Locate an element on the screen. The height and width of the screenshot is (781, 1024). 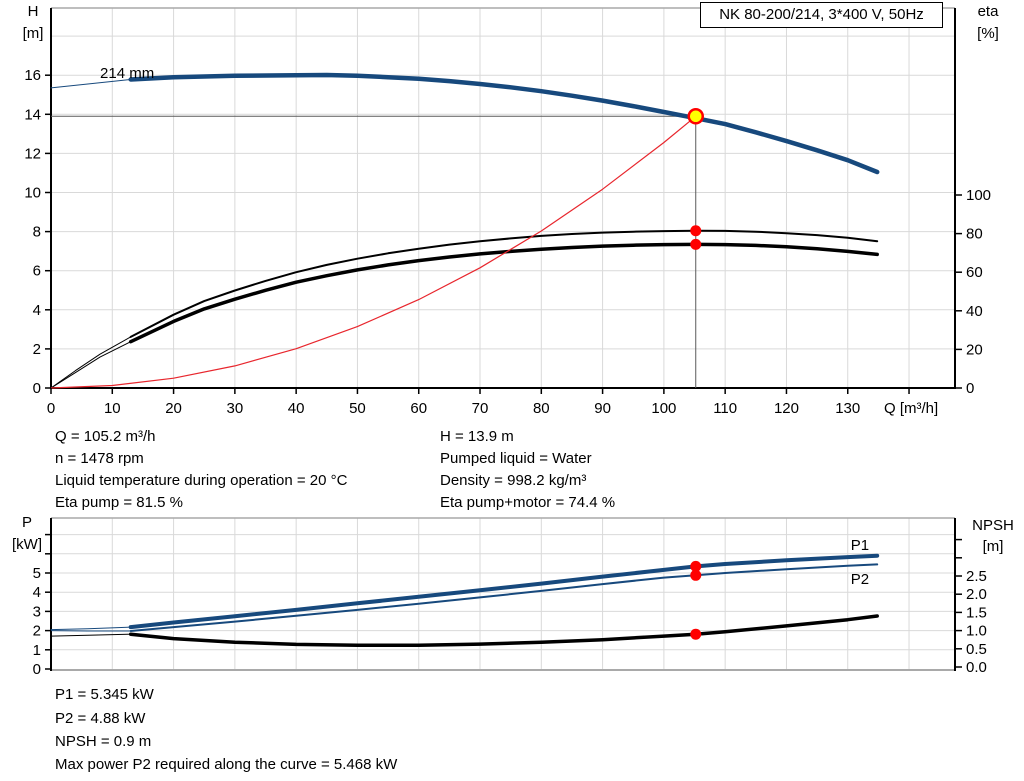
x-tick-label: 20 is located at coordinates (173, 408).